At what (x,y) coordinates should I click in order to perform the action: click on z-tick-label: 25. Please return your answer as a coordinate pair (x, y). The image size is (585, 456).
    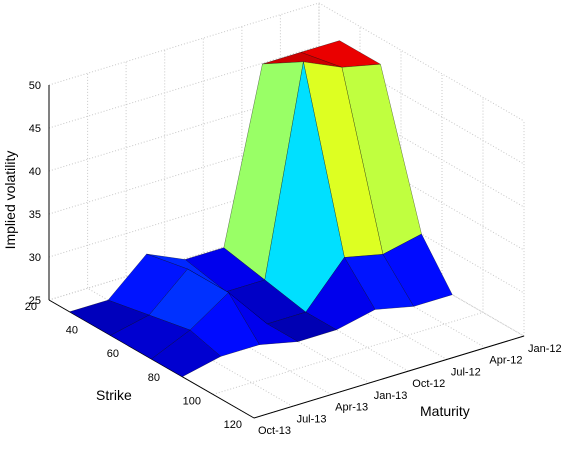
    Looking at the image, I should click on (35, 301).